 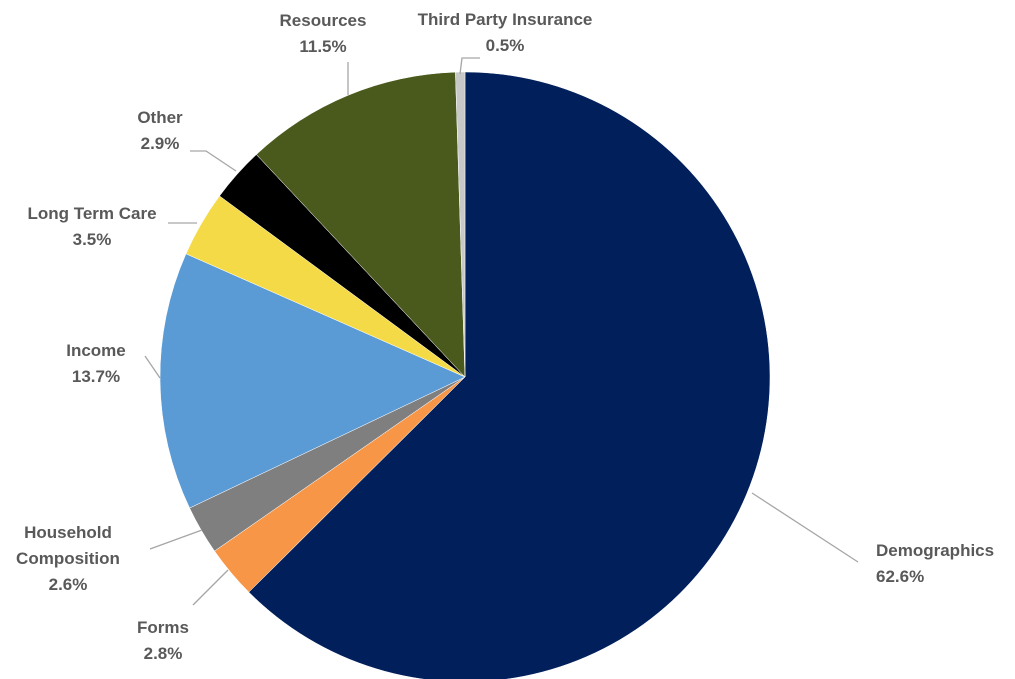 I want to click on slice-value-3: 13.7%, so click(x=96, y=376).